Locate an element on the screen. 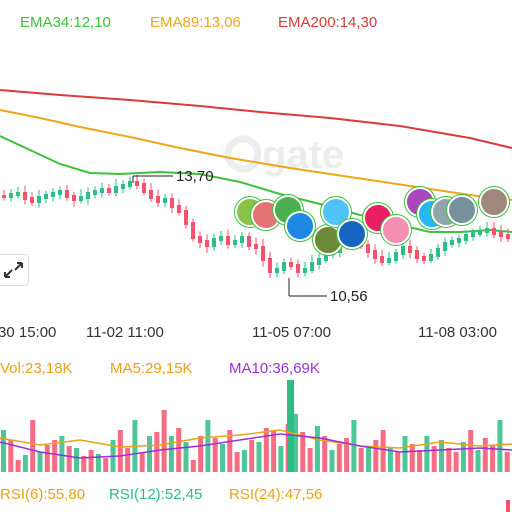 The image size is (512, 512). ma5-line is located at coordinates (256, 439).